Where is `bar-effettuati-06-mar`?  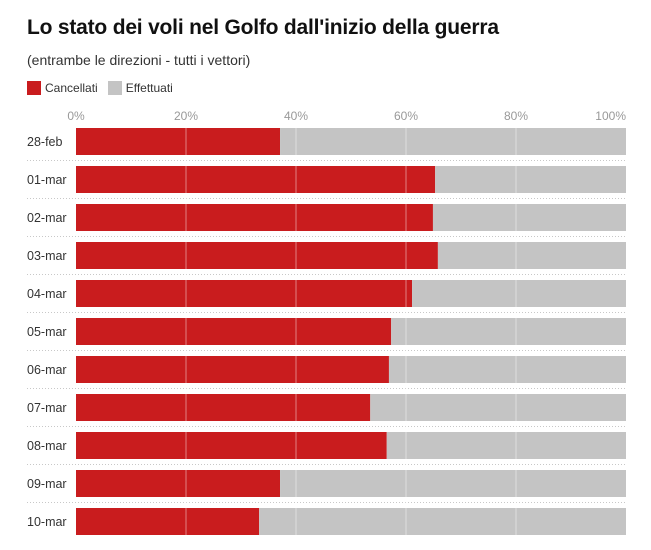
bar-effettuati-06-mar is located at coordinates (507, 369).